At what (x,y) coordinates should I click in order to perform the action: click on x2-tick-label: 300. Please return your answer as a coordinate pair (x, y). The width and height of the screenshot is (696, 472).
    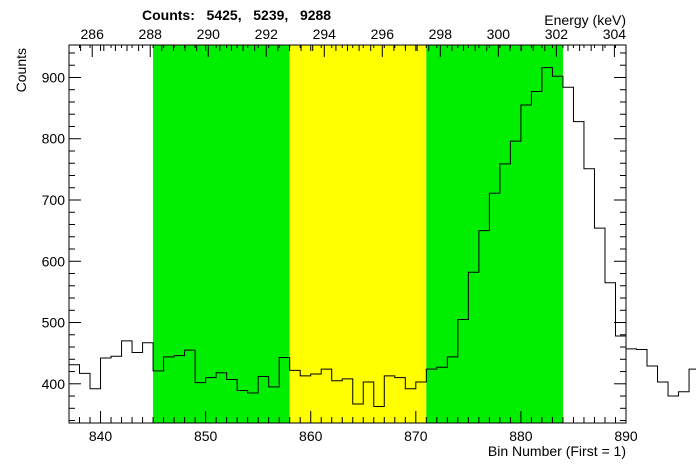
    Looking at the image, I should click on (499, 34).